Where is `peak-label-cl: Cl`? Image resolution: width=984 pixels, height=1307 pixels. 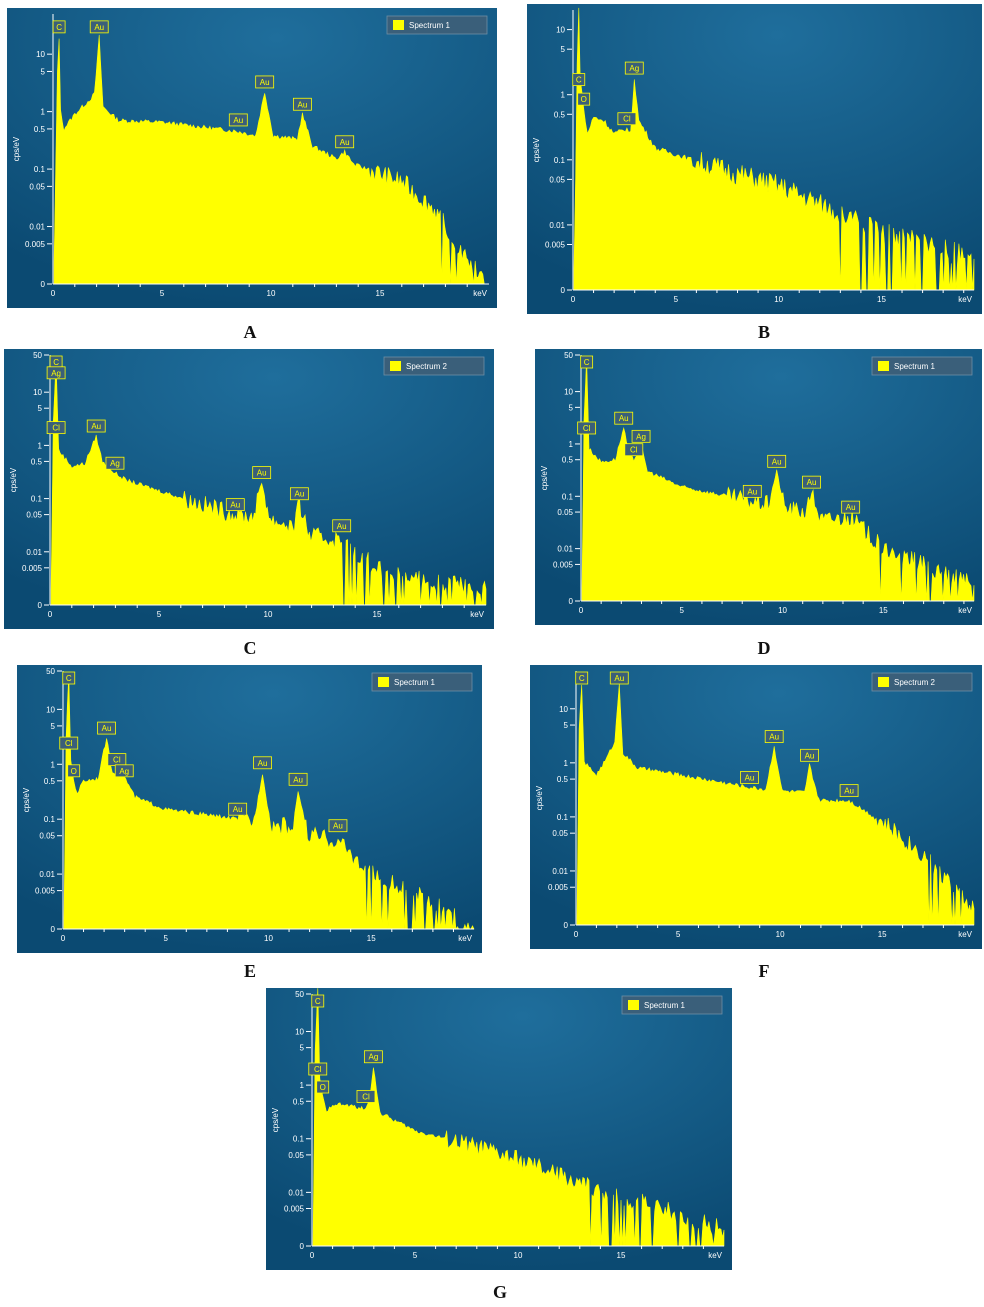
peak-label-cl: Cl is located at coordinates (69, 743).